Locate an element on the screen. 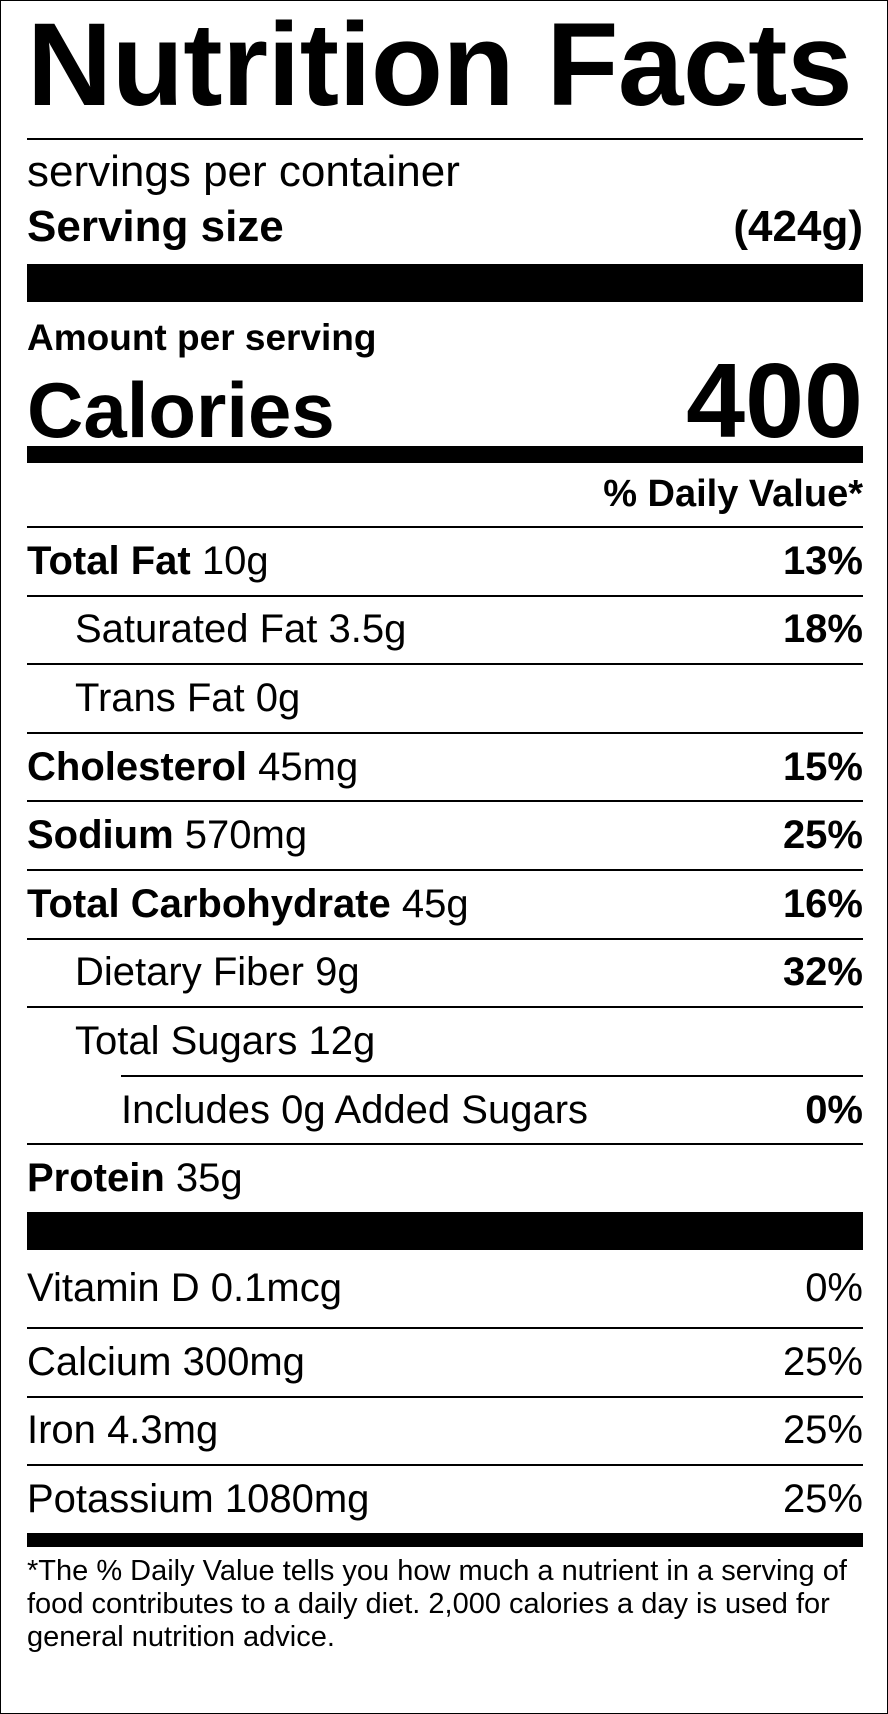  nutrient-label: Sodium 570mg is located at coordinates (167, 835).